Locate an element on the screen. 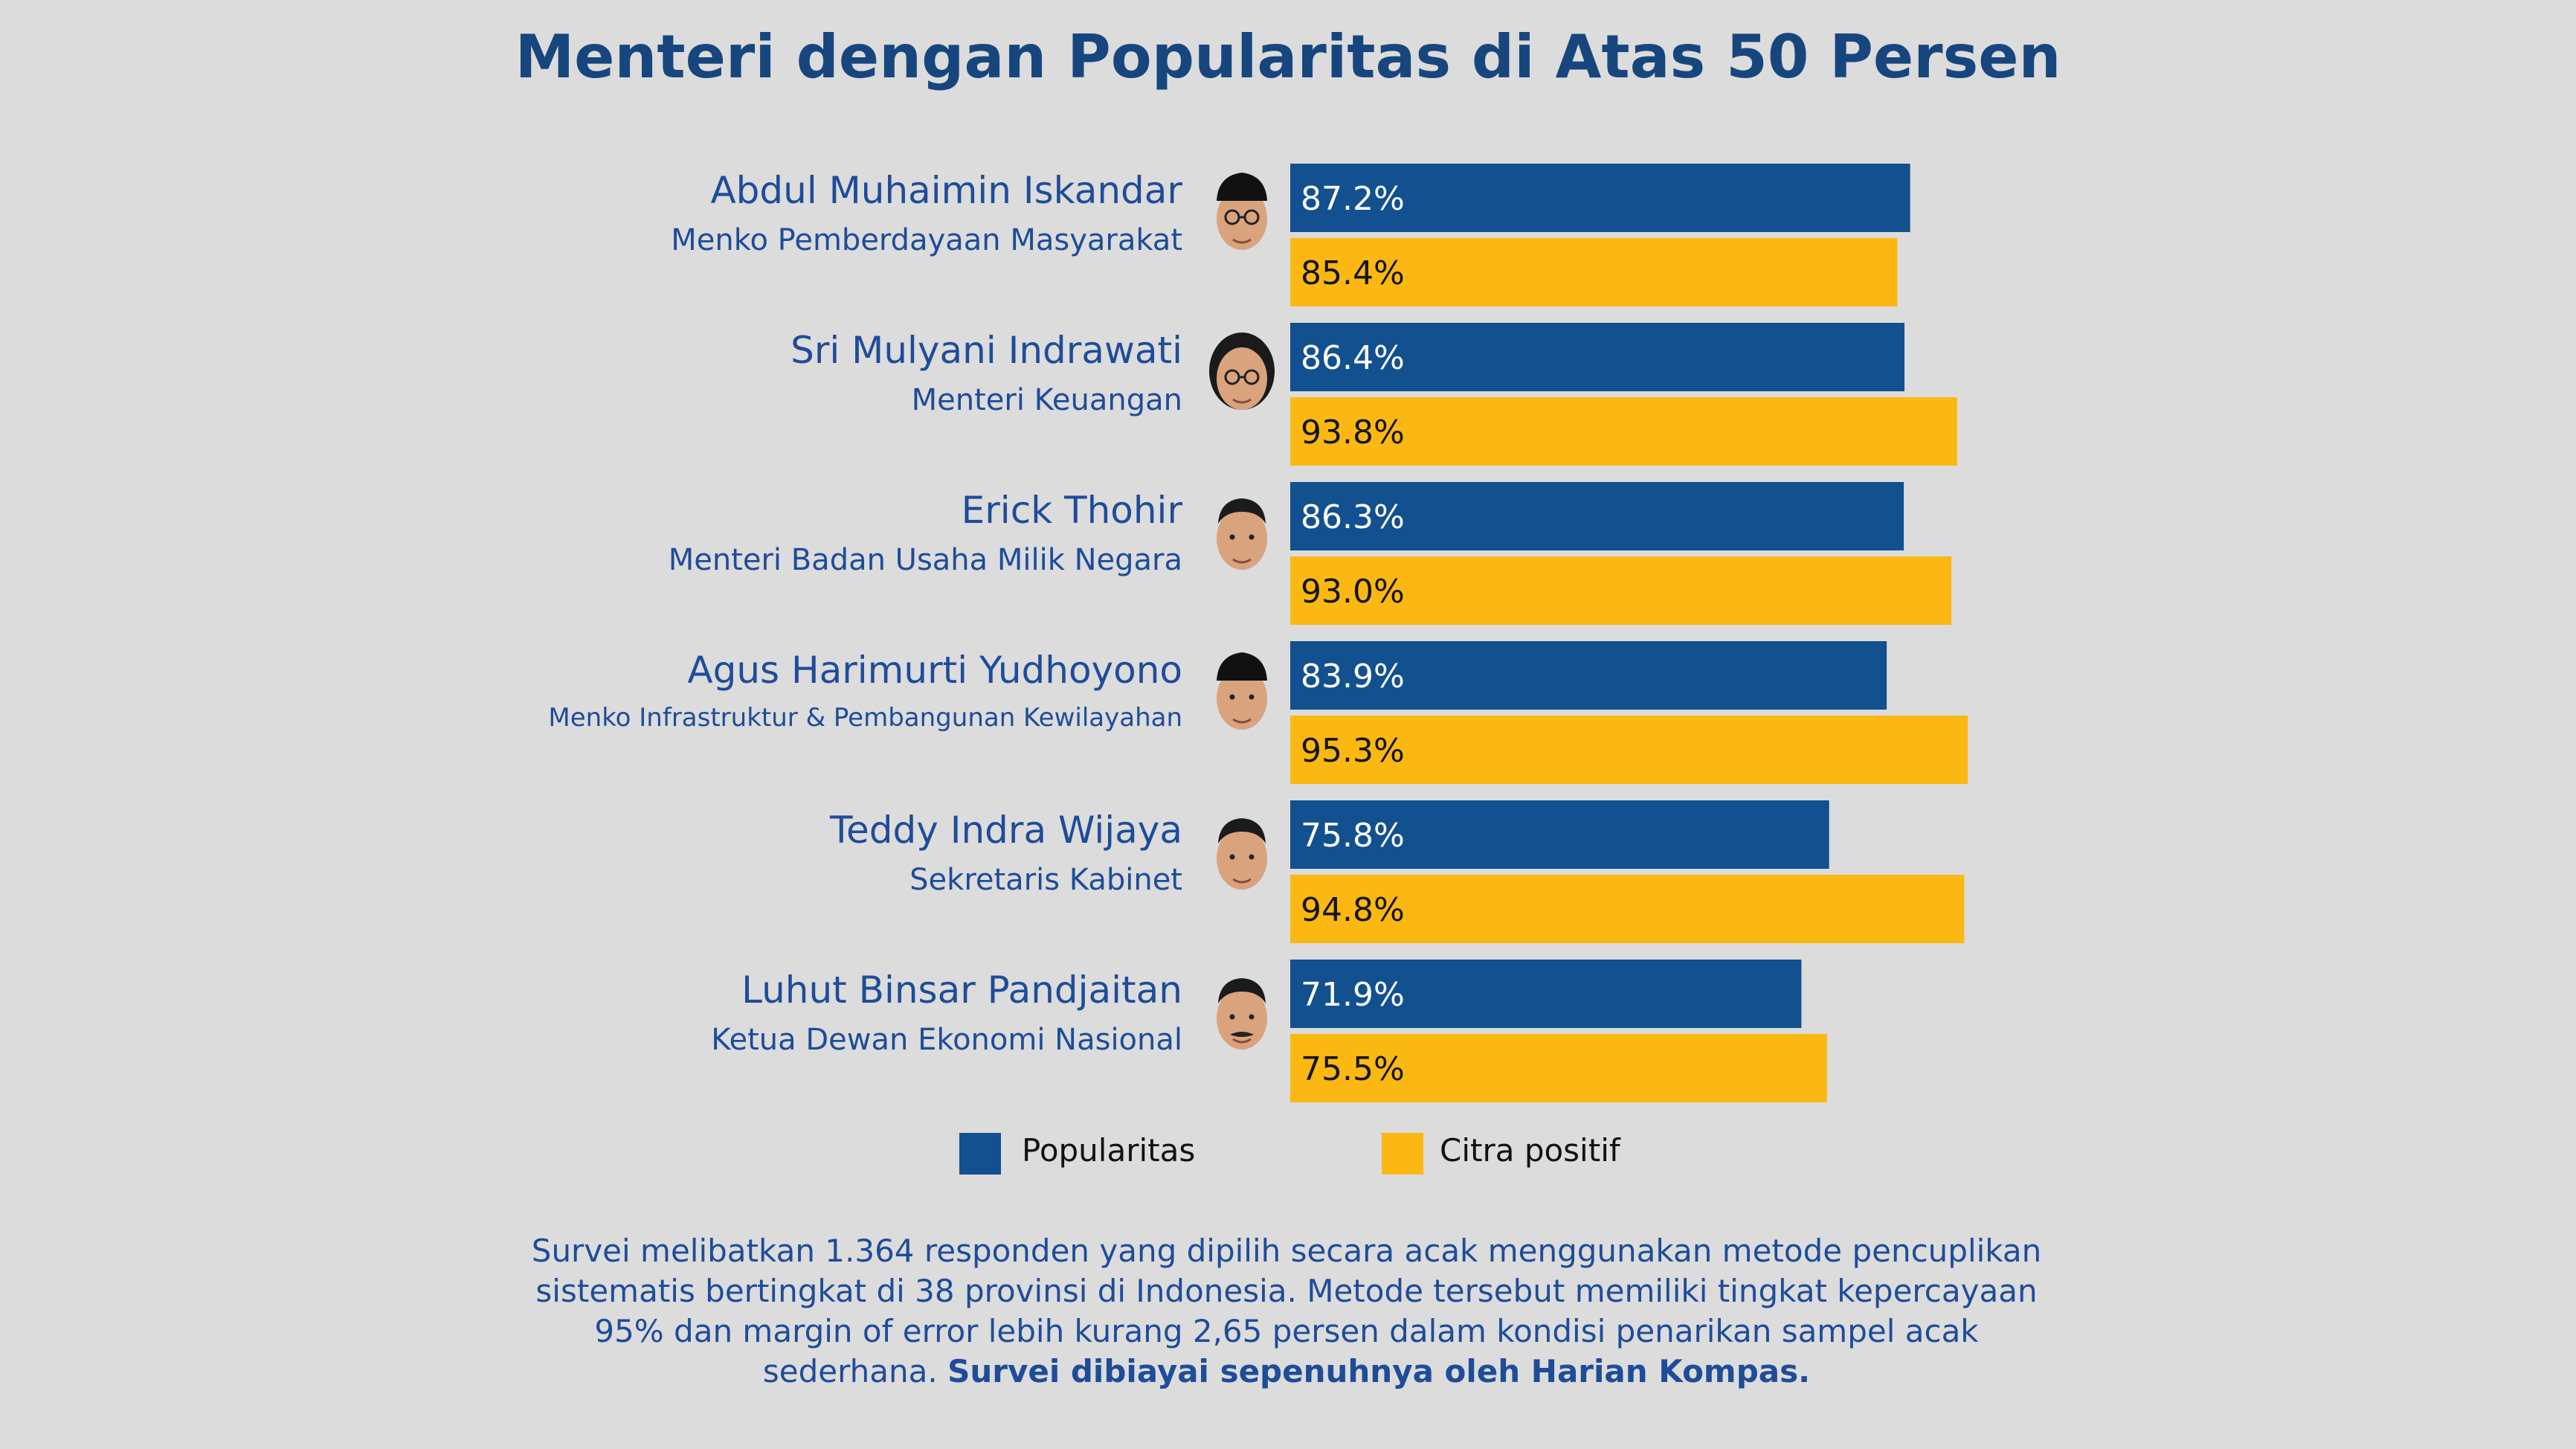 This screenshot has width=2576, height=1449. data-label-citra-positif: 75.5% is located at coordinates (1353, 1069).